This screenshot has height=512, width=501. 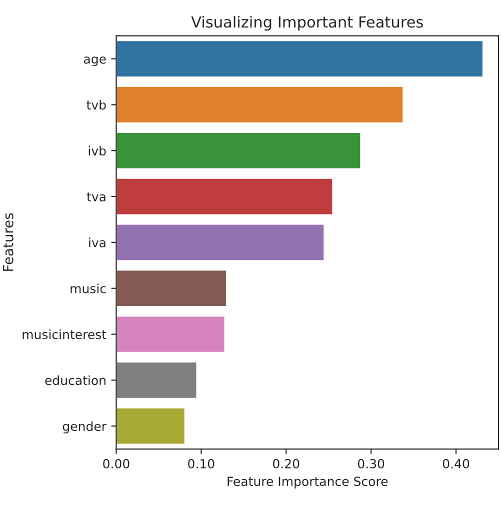 What do you see at coordinates (88, 289) in the screenshot?
I see `y-tick-label: music` at bounding box center [88, 289].